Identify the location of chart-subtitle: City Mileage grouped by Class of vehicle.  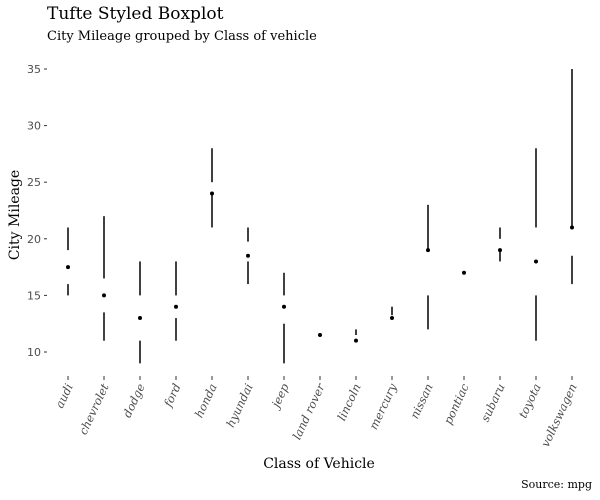
(182, 36).